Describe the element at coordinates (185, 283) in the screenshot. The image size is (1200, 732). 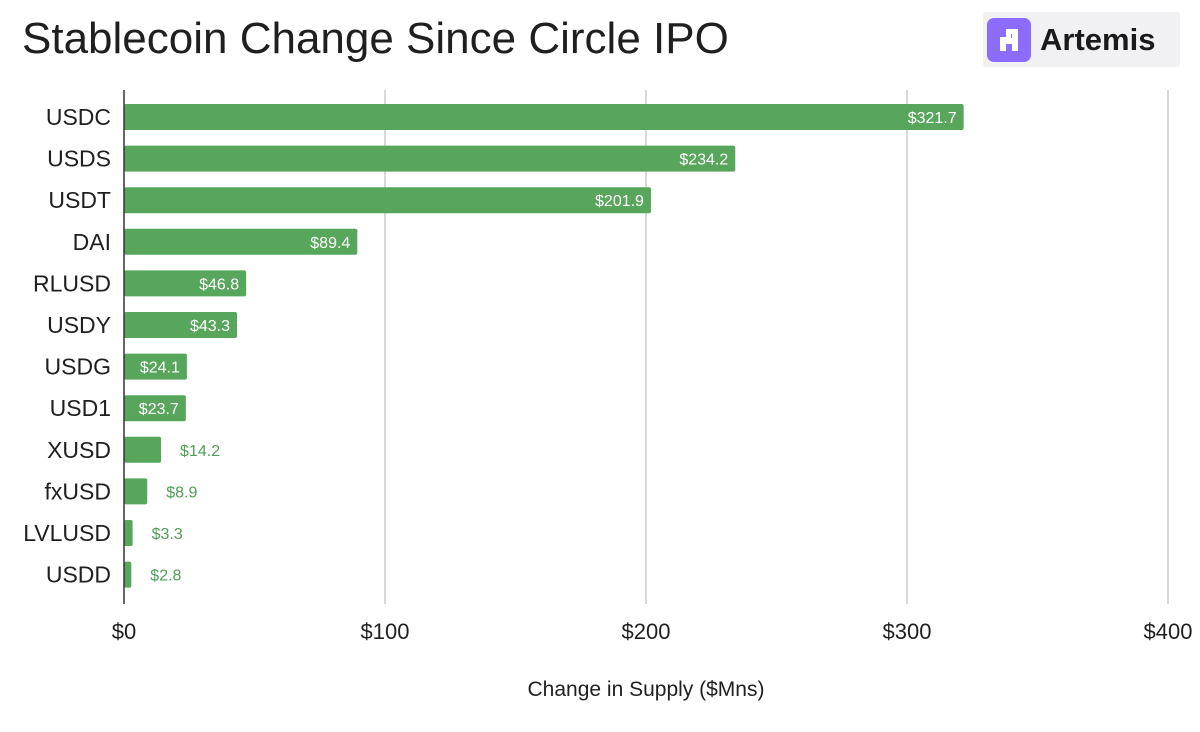
I see `bar-rlusd` at that location.